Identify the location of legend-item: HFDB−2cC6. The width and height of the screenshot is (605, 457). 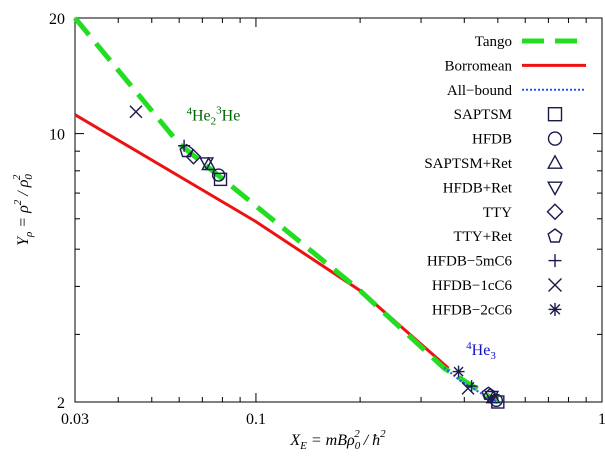
(497, 310).